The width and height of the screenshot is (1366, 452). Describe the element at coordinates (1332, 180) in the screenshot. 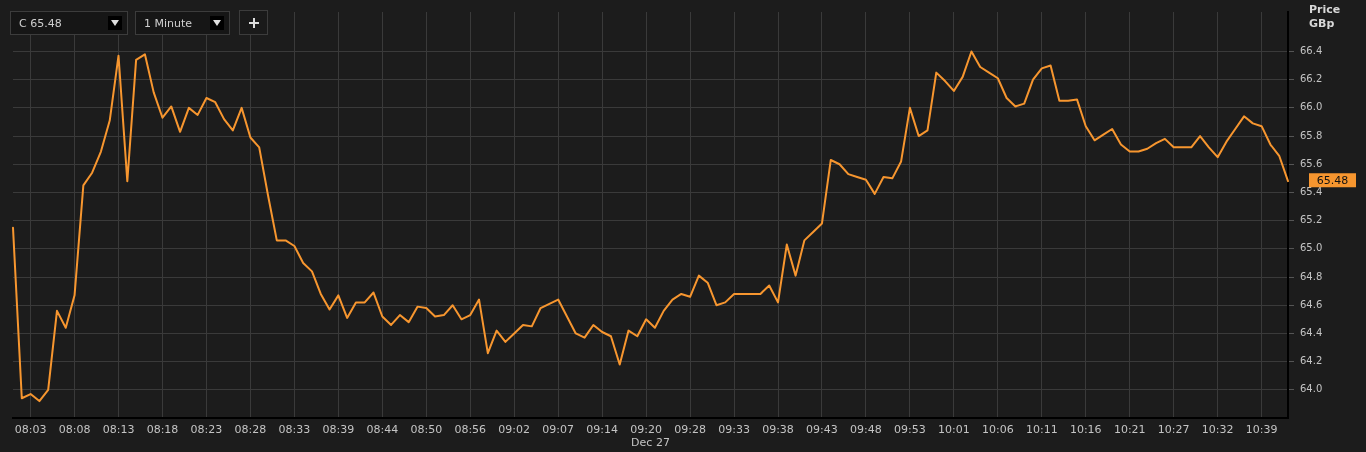

I see `text: 65.48` at that location.